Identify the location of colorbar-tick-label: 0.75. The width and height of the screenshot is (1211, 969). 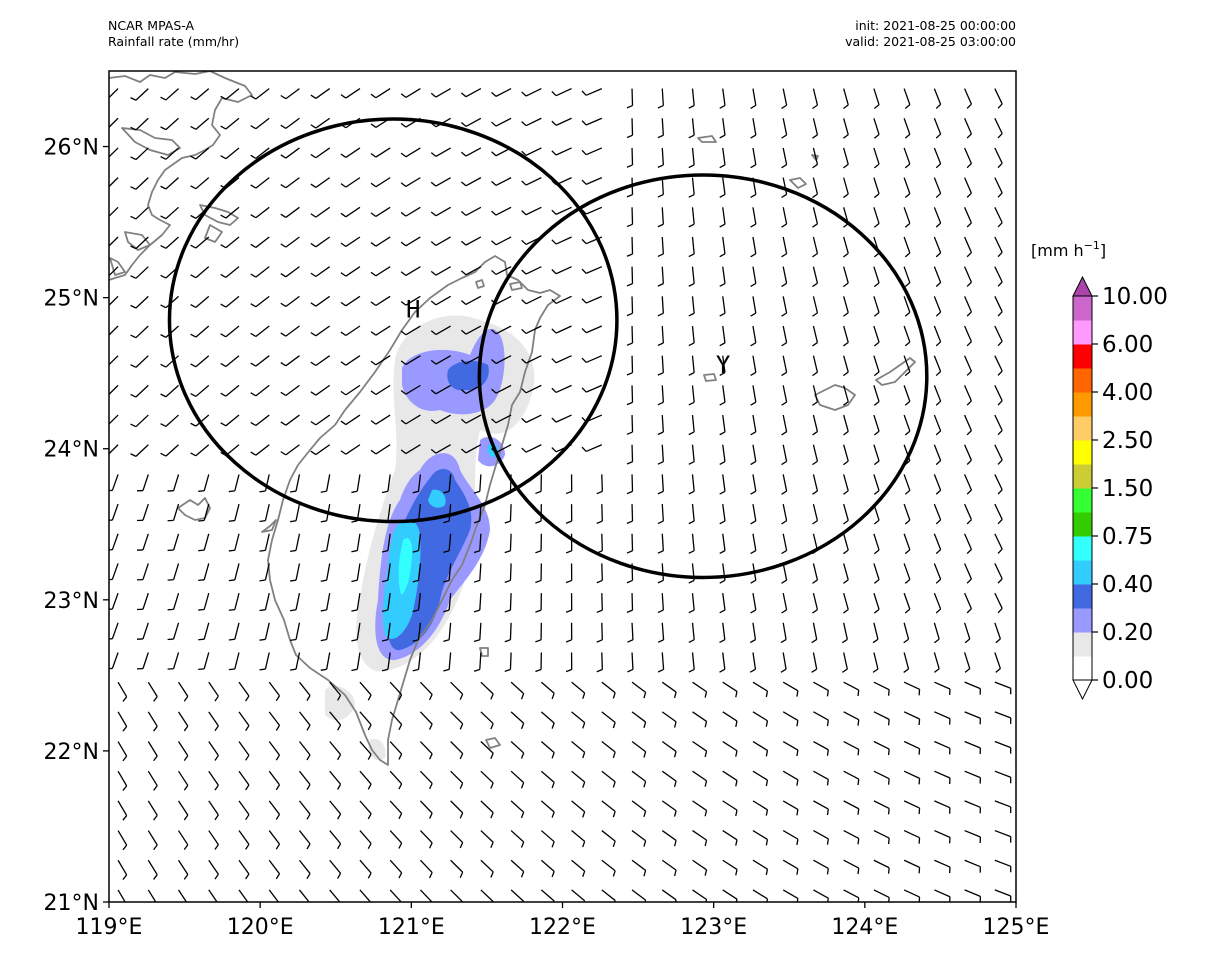
(1127, 537).